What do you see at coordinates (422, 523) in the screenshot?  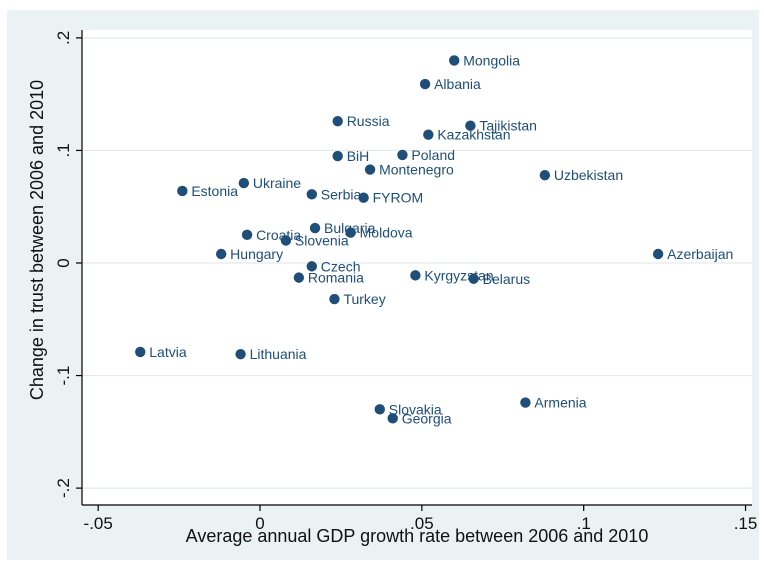 I see `x-tick-label: .05` at bounding box center [422, 523].